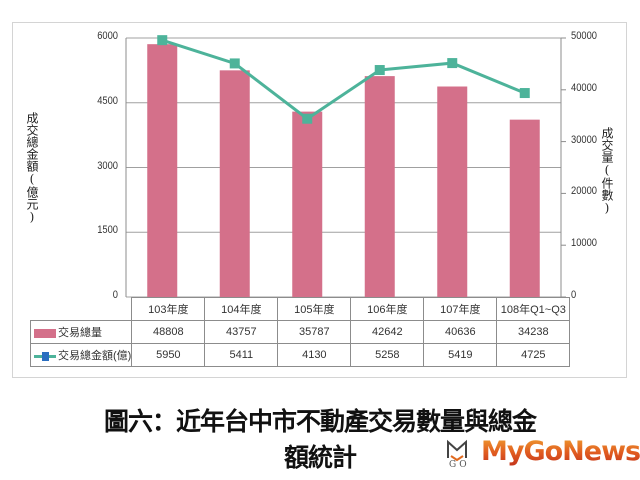 This screenshot has width=640, height=480. I want to click on table-cell: 5258, so click(387, 355).